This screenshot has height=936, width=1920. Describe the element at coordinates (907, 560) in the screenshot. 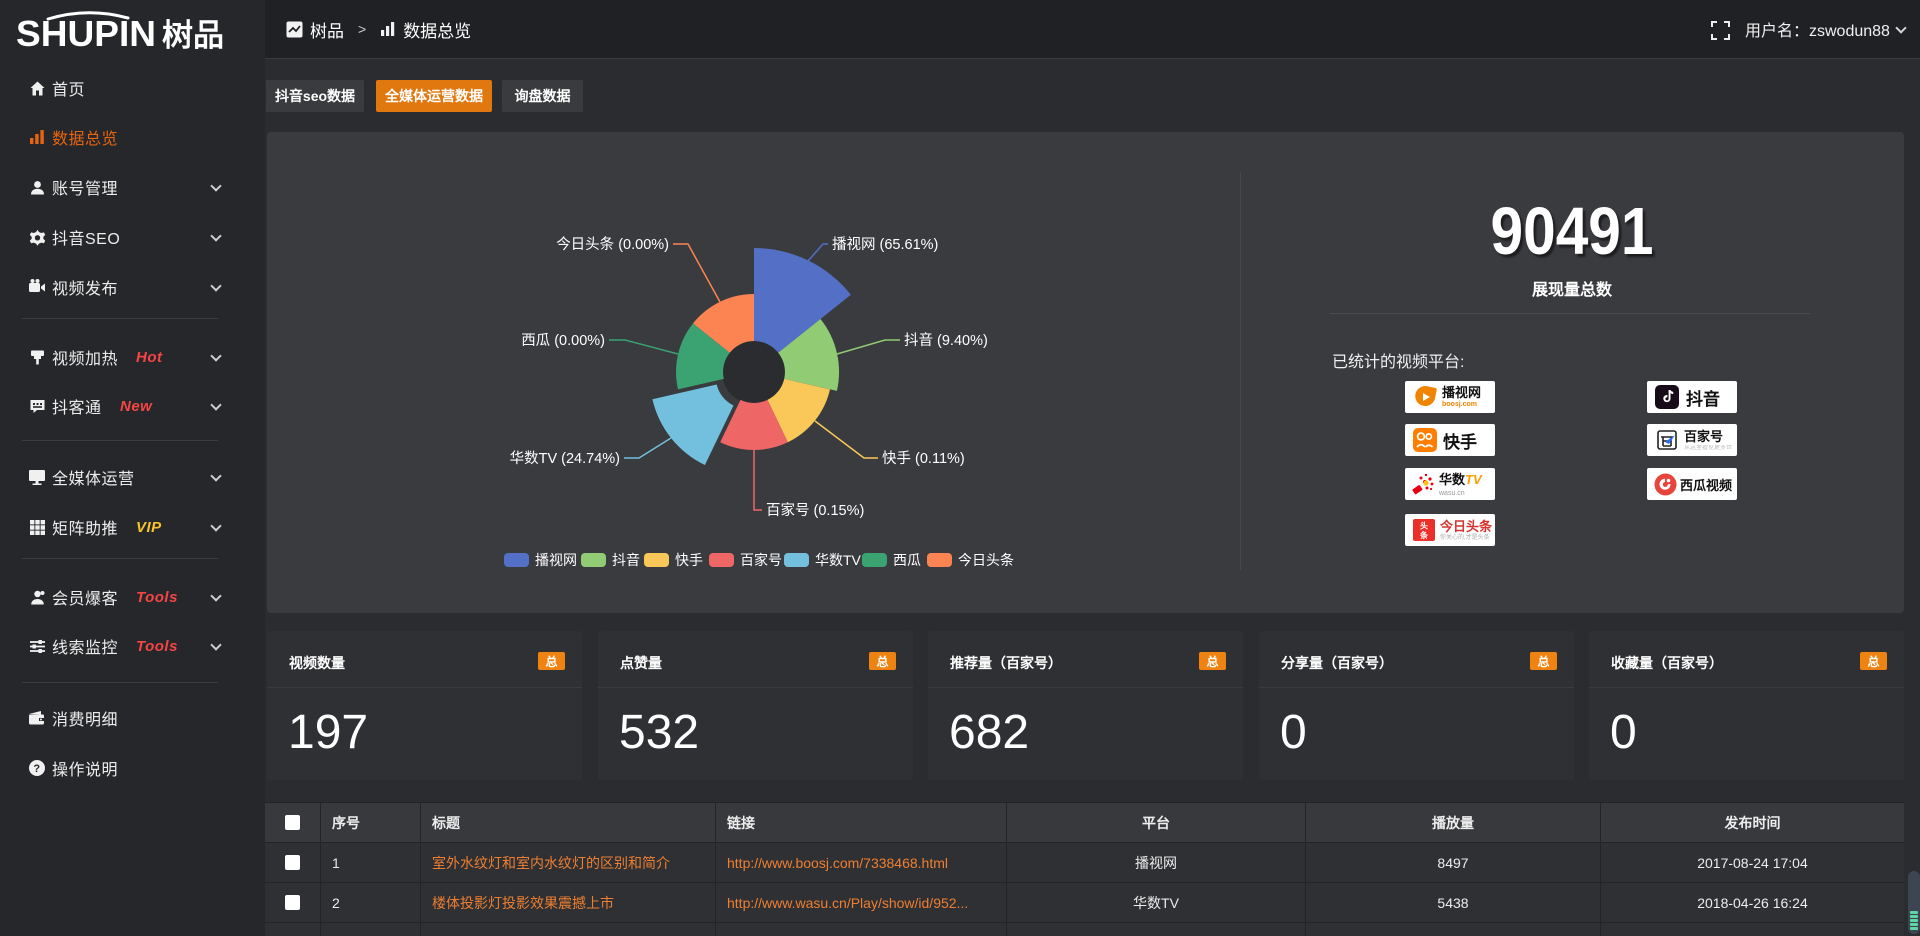

I see `svg-text: 西瓜` at that location.